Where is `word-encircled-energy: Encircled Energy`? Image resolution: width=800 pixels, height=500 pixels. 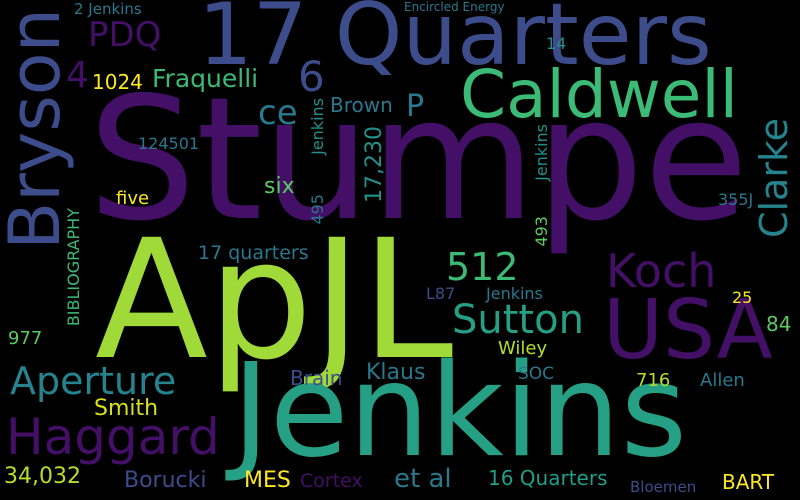 word-encircled-energy: Encircled Energy is located at coordinates (454, 7).